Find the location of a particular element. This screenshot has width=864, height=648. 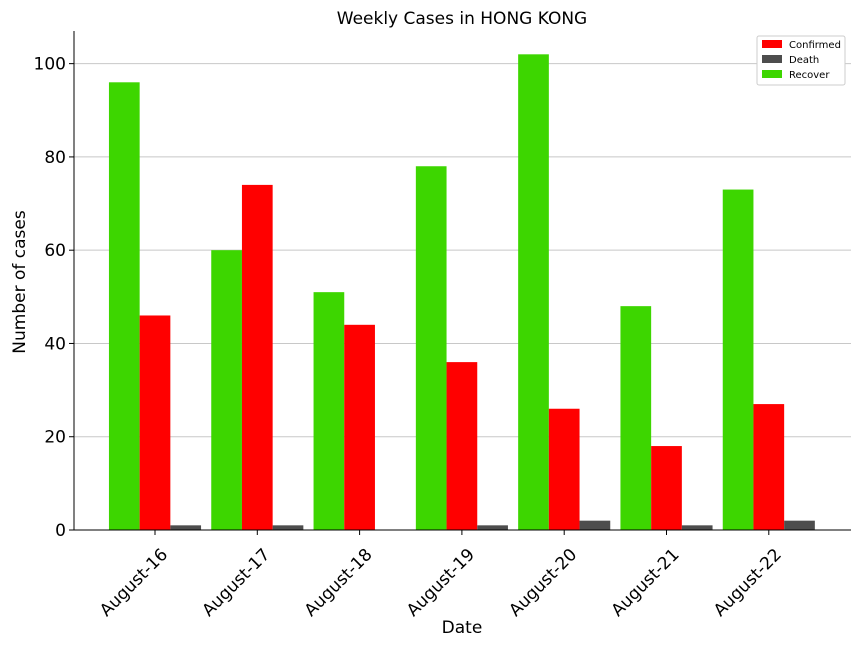

legend-swatch-recover is located at coordinates (772, 74).